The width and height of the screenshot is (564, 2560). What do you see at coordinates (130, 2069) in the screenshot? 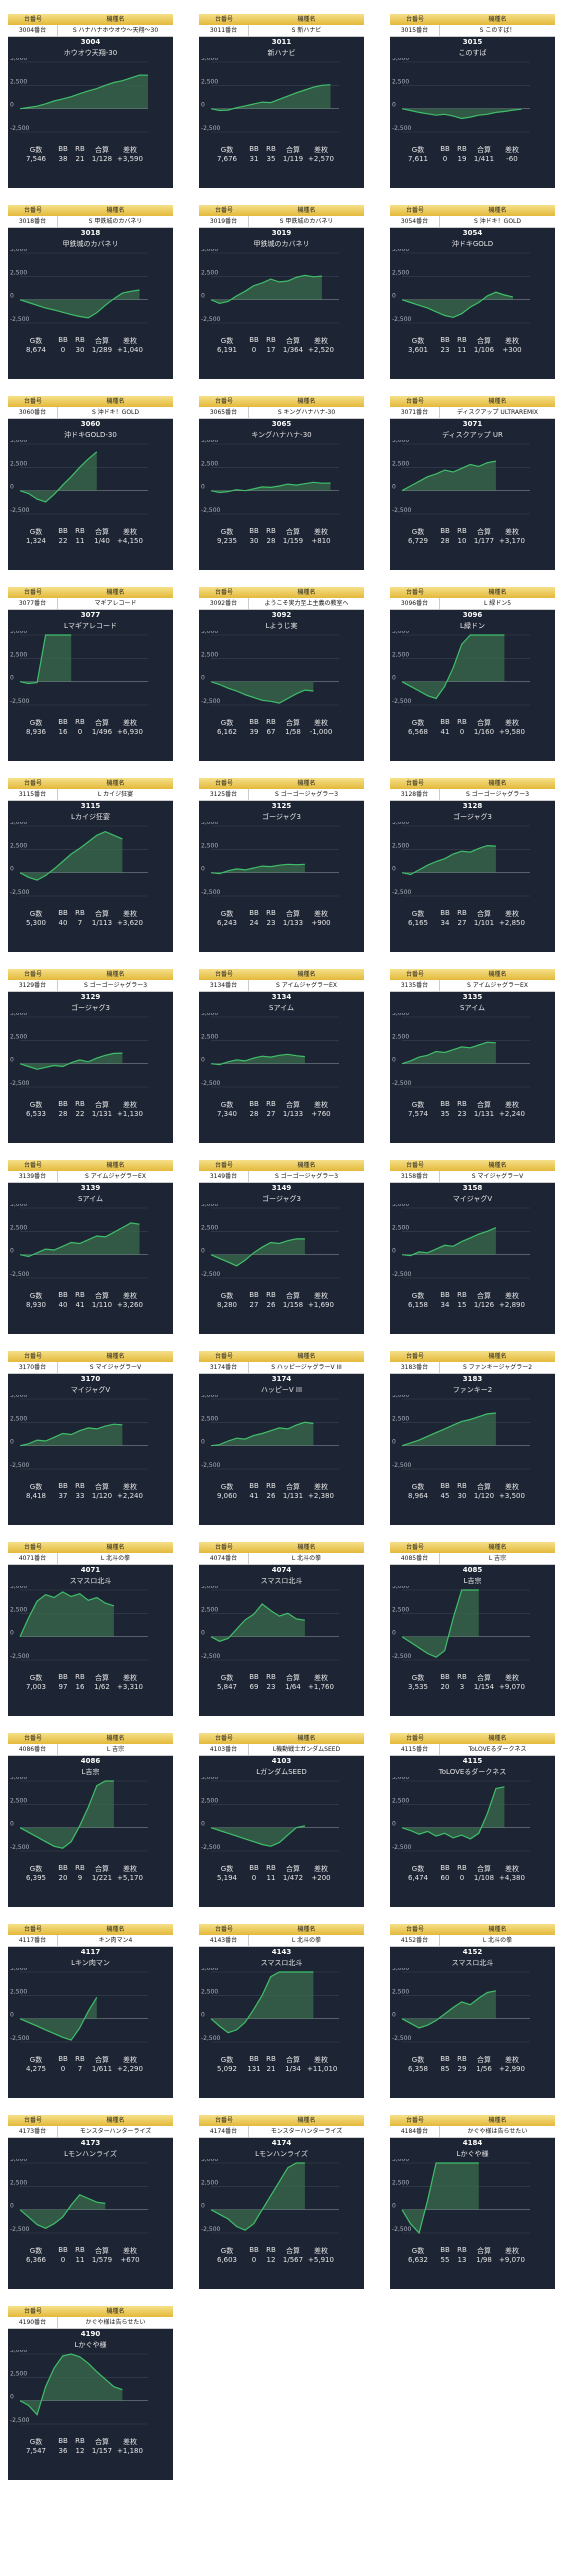
I see `stat-value: +2,290` at bounding box center [130, 2069].